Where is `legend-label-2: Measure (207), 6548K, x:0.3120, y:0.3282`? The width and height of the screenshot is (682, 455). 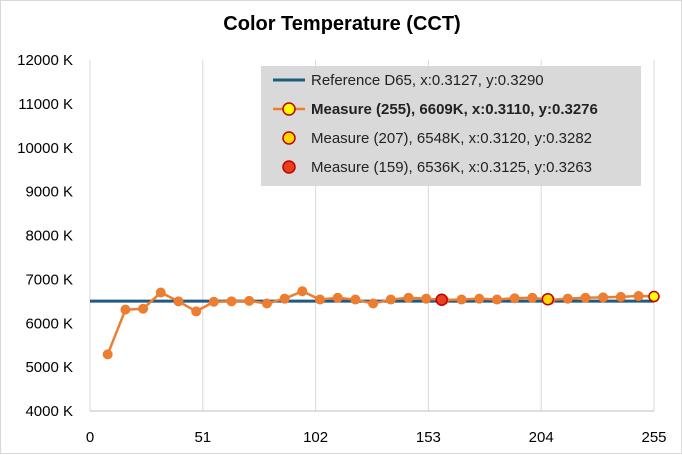 legend-label-2: Measure (207), 6548K, x:0.3120, y:0.3282 is located at coordinates (451, 138).